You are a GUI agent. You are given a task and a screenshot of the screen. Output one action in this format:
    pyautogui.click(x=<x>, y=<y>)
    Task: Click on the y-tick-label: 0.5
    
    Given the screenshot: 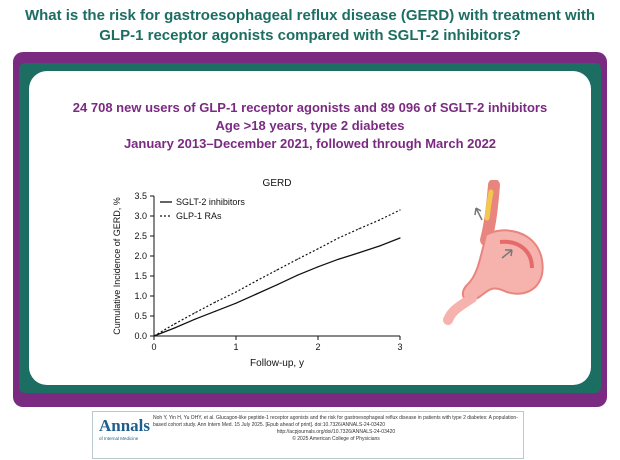 What is the action you would take?
    pyautogui.click(x=140, y=316)
    